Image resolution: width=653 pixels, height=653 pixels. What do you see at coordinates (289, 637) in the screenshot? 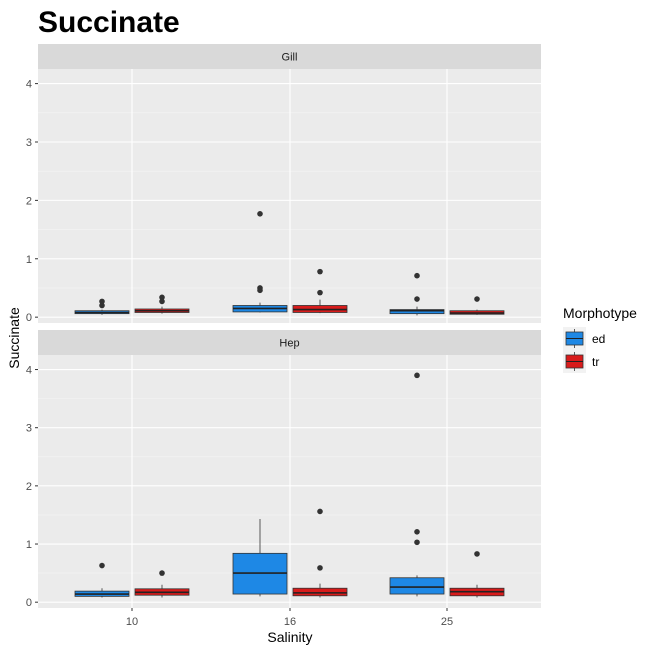
I see `x-axis-title: Salinity` at bounding box center [289, 637].